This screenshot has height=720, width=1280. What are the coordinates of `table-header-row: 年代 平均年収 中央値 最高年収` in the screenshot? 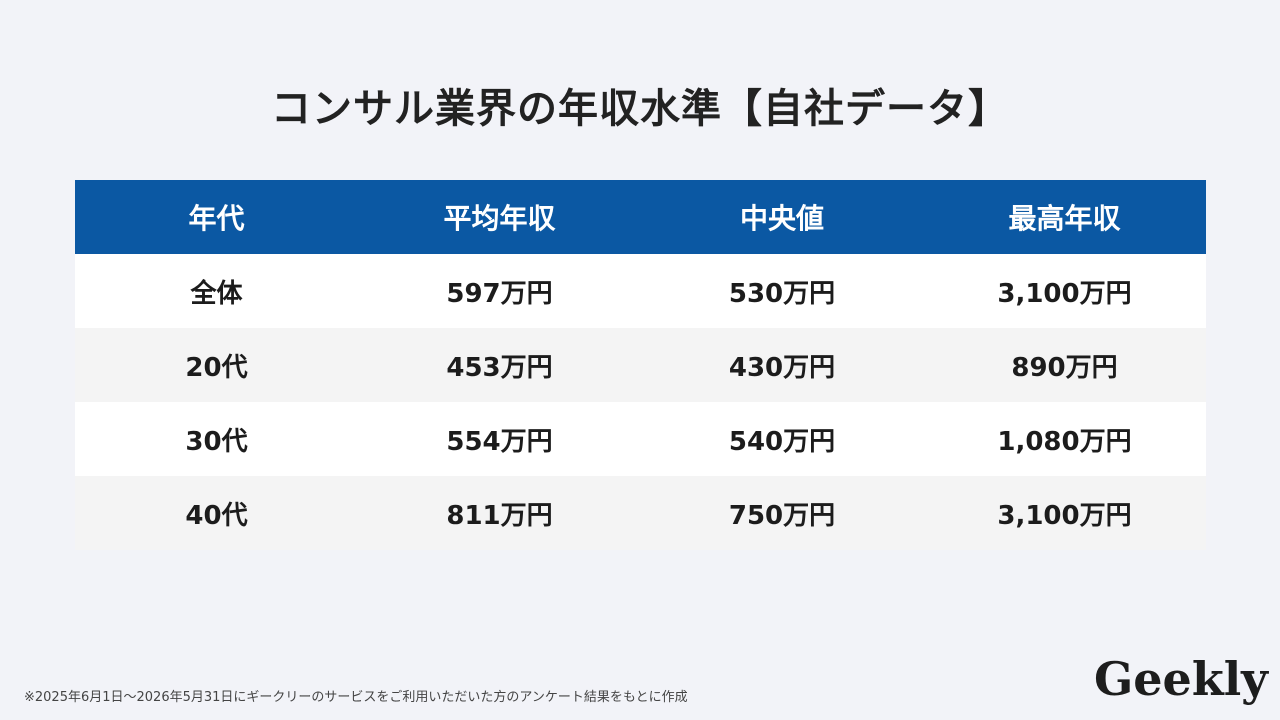 It's located at (640, 217).